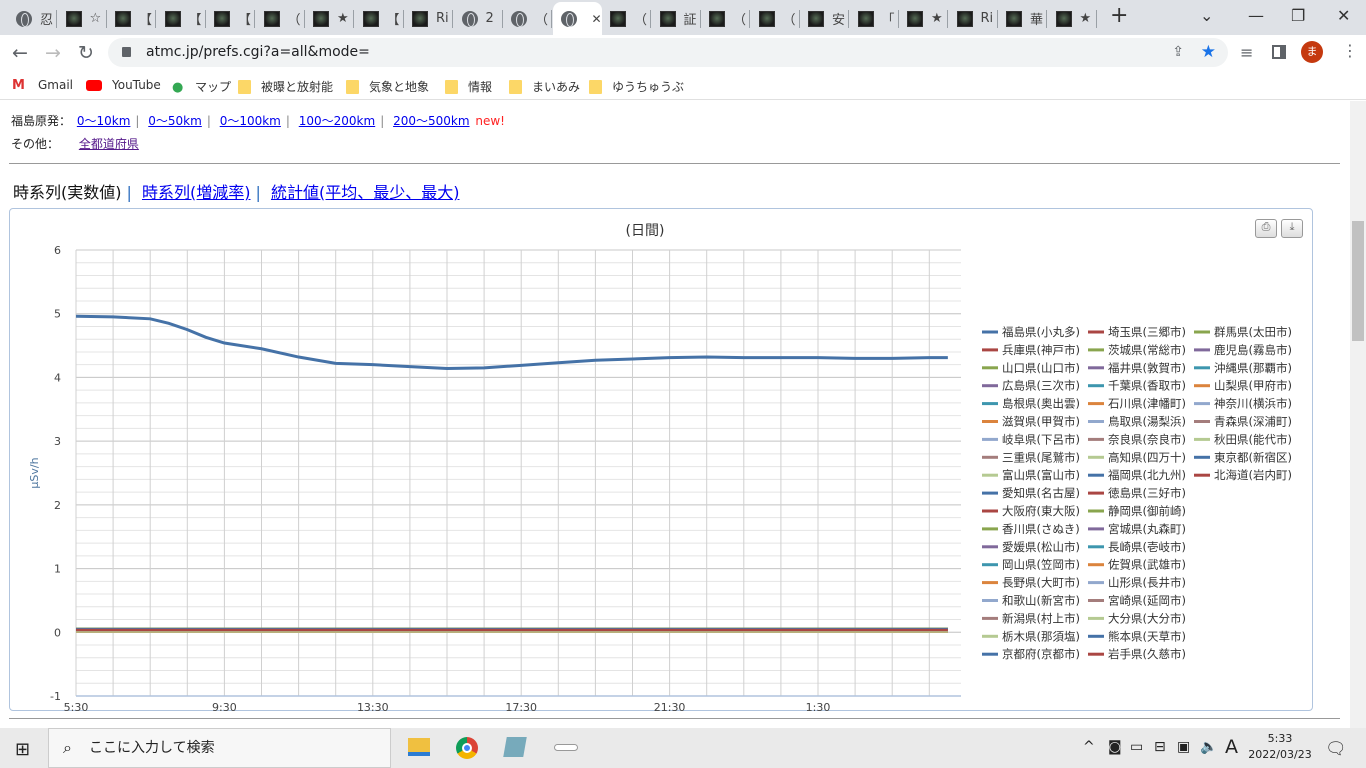  What do you see at coordinates (103, 121) in the screenshot?
I see `link-0-10km: 0～10km` at bounding box center [103, 121].